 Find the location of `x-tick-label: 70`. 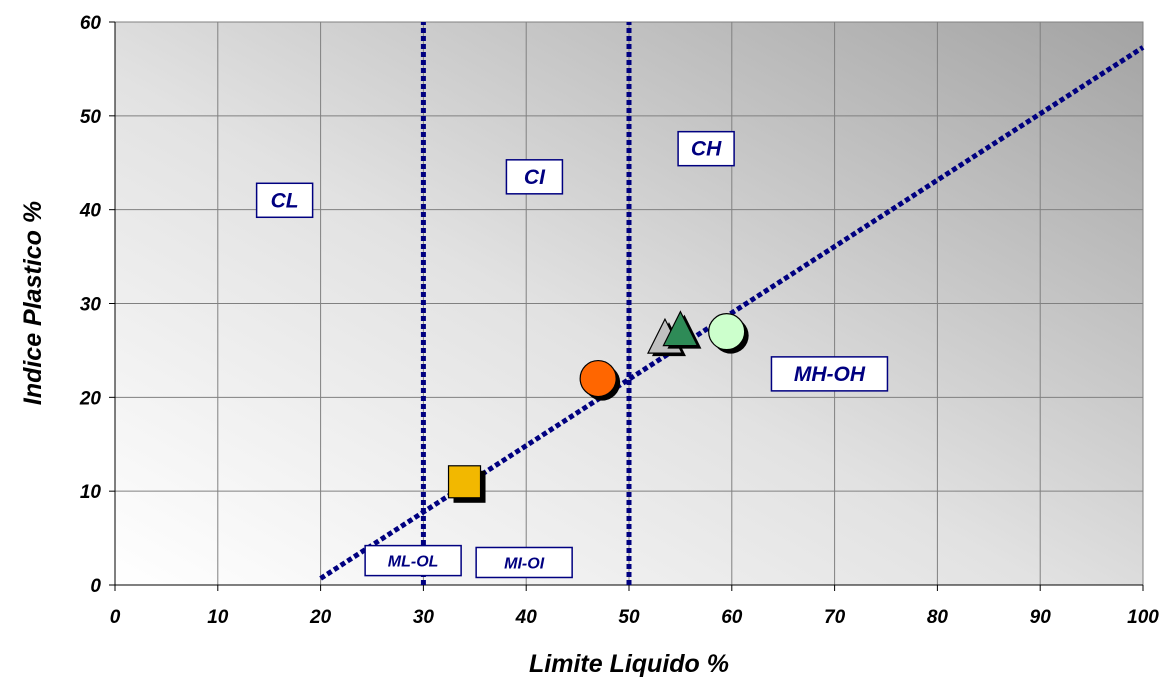

x-tick-label: 70 is located at coordinates (835, 617).